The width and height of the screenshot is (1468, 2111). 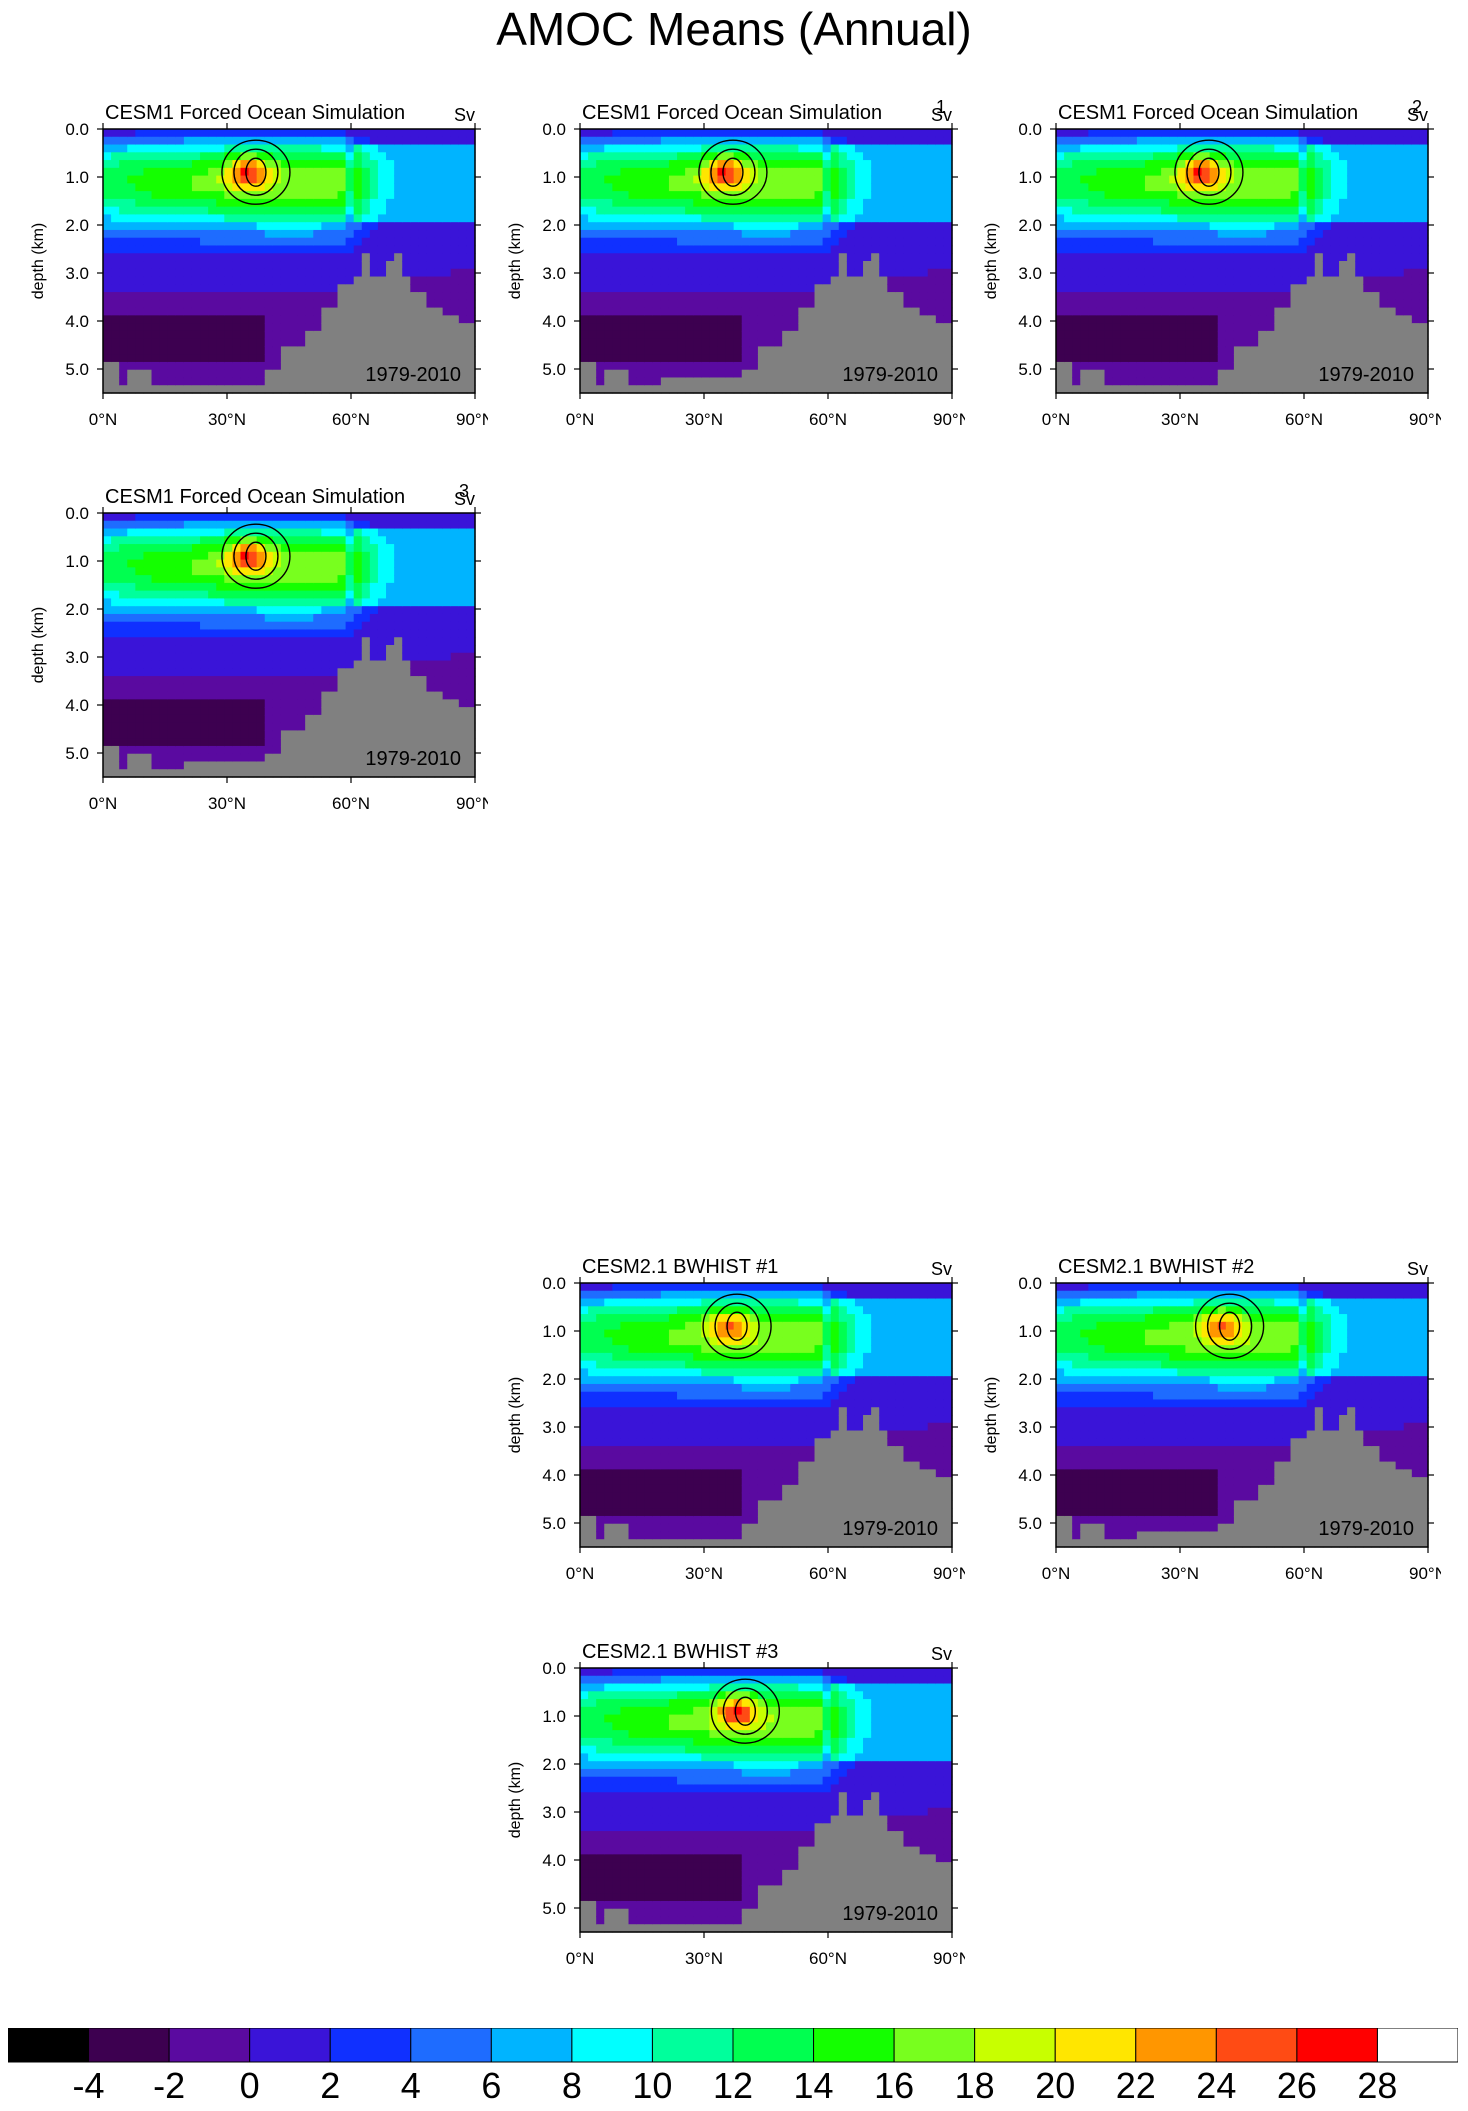 I want to click on y-tick-label: 0.0, so click(x=1030, y=129).